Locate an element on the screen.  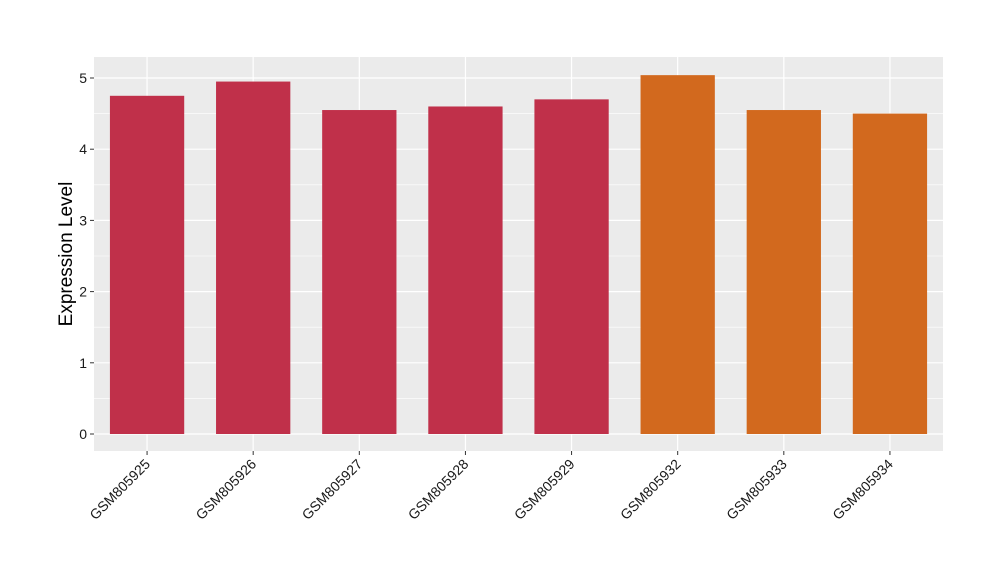
bar-gsm805925 is located at coordinates (147, 265).